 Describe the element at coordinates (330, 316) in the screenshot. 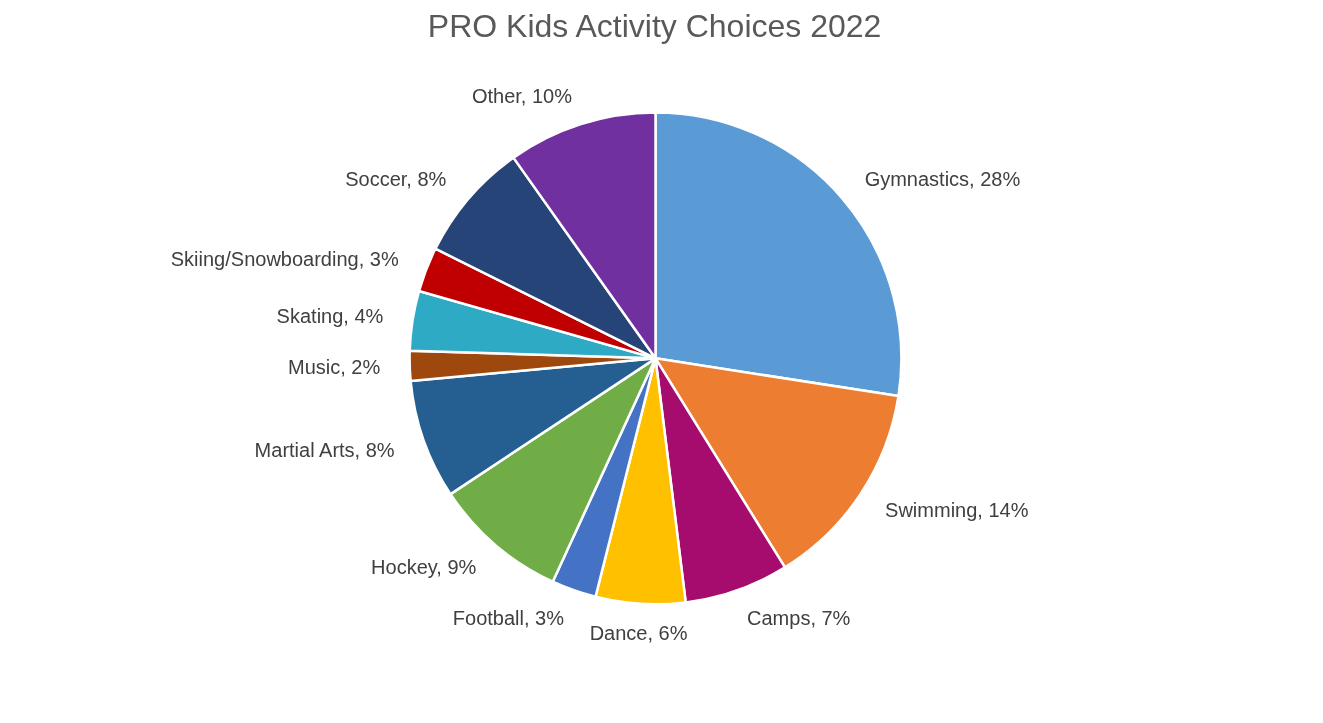

I see `slice-label: Skating, 4%` at that location.